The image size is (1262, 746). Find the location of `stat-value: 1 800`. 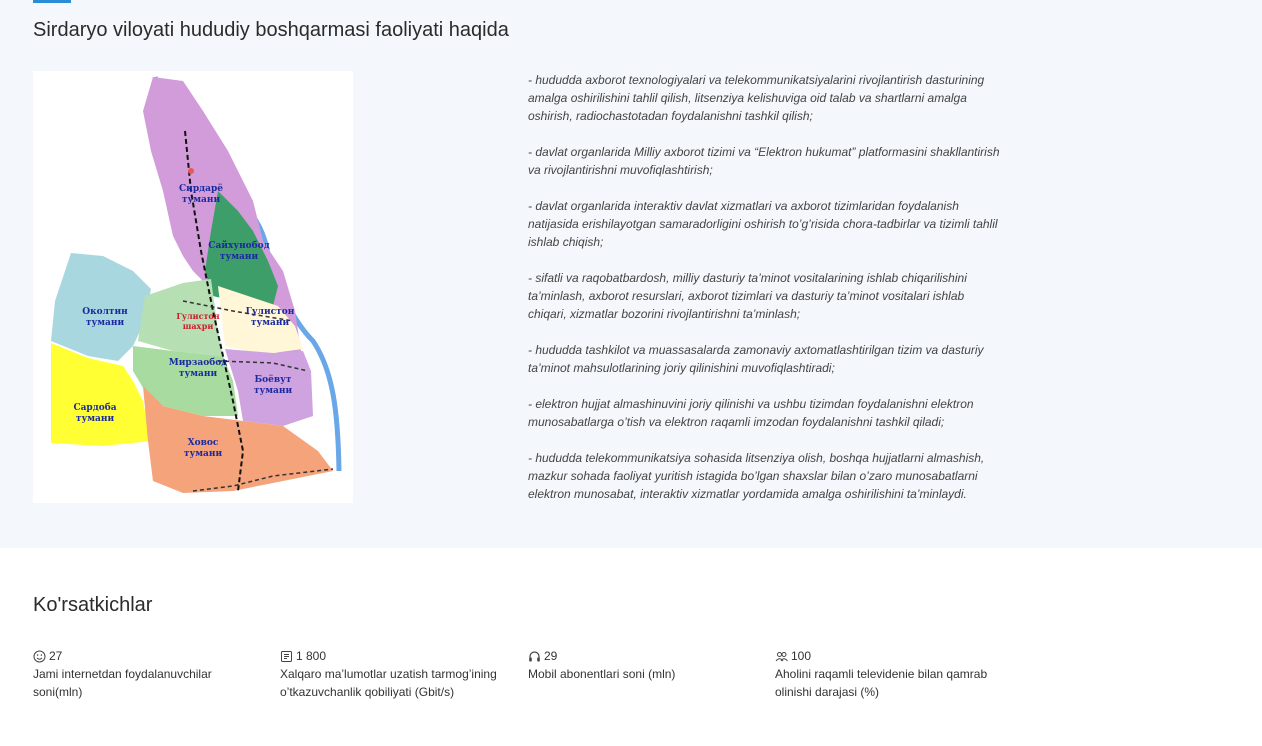

stat-value: 1 800 is located at coordinates (311, 656).